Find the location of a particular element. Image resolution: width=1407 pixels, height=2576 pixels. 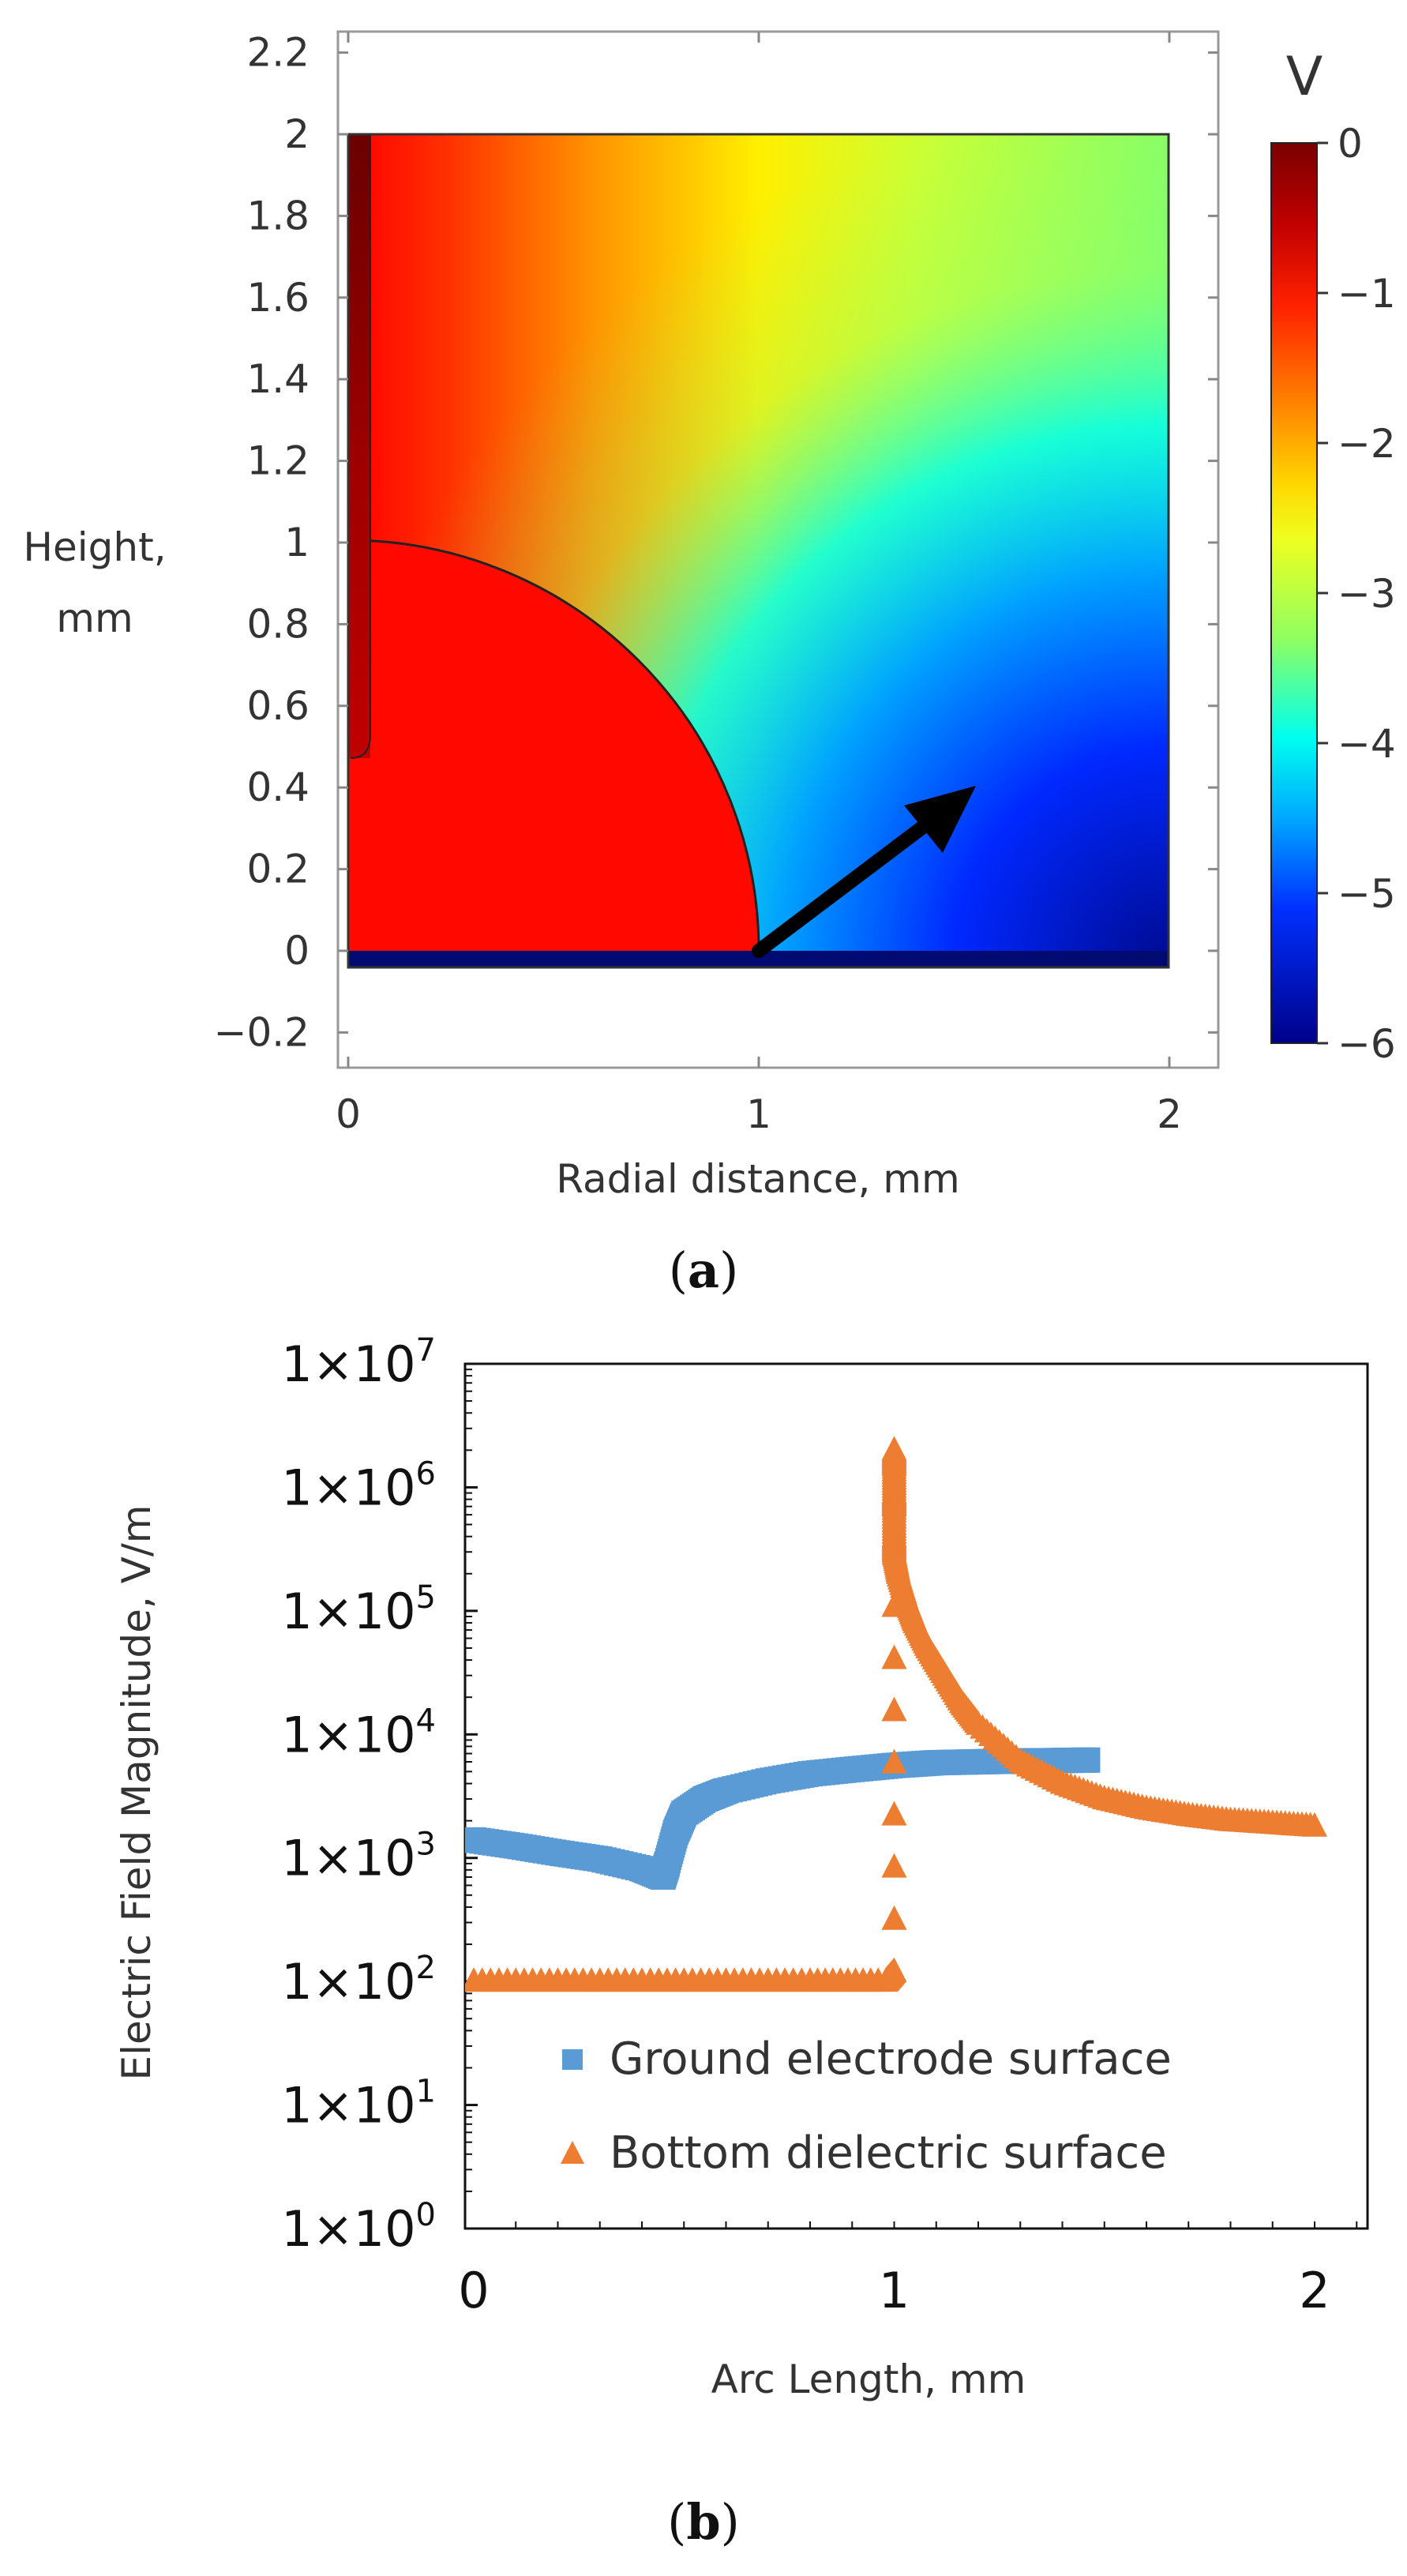

colorbar-unit: V is located at coordinates (1304, 77).